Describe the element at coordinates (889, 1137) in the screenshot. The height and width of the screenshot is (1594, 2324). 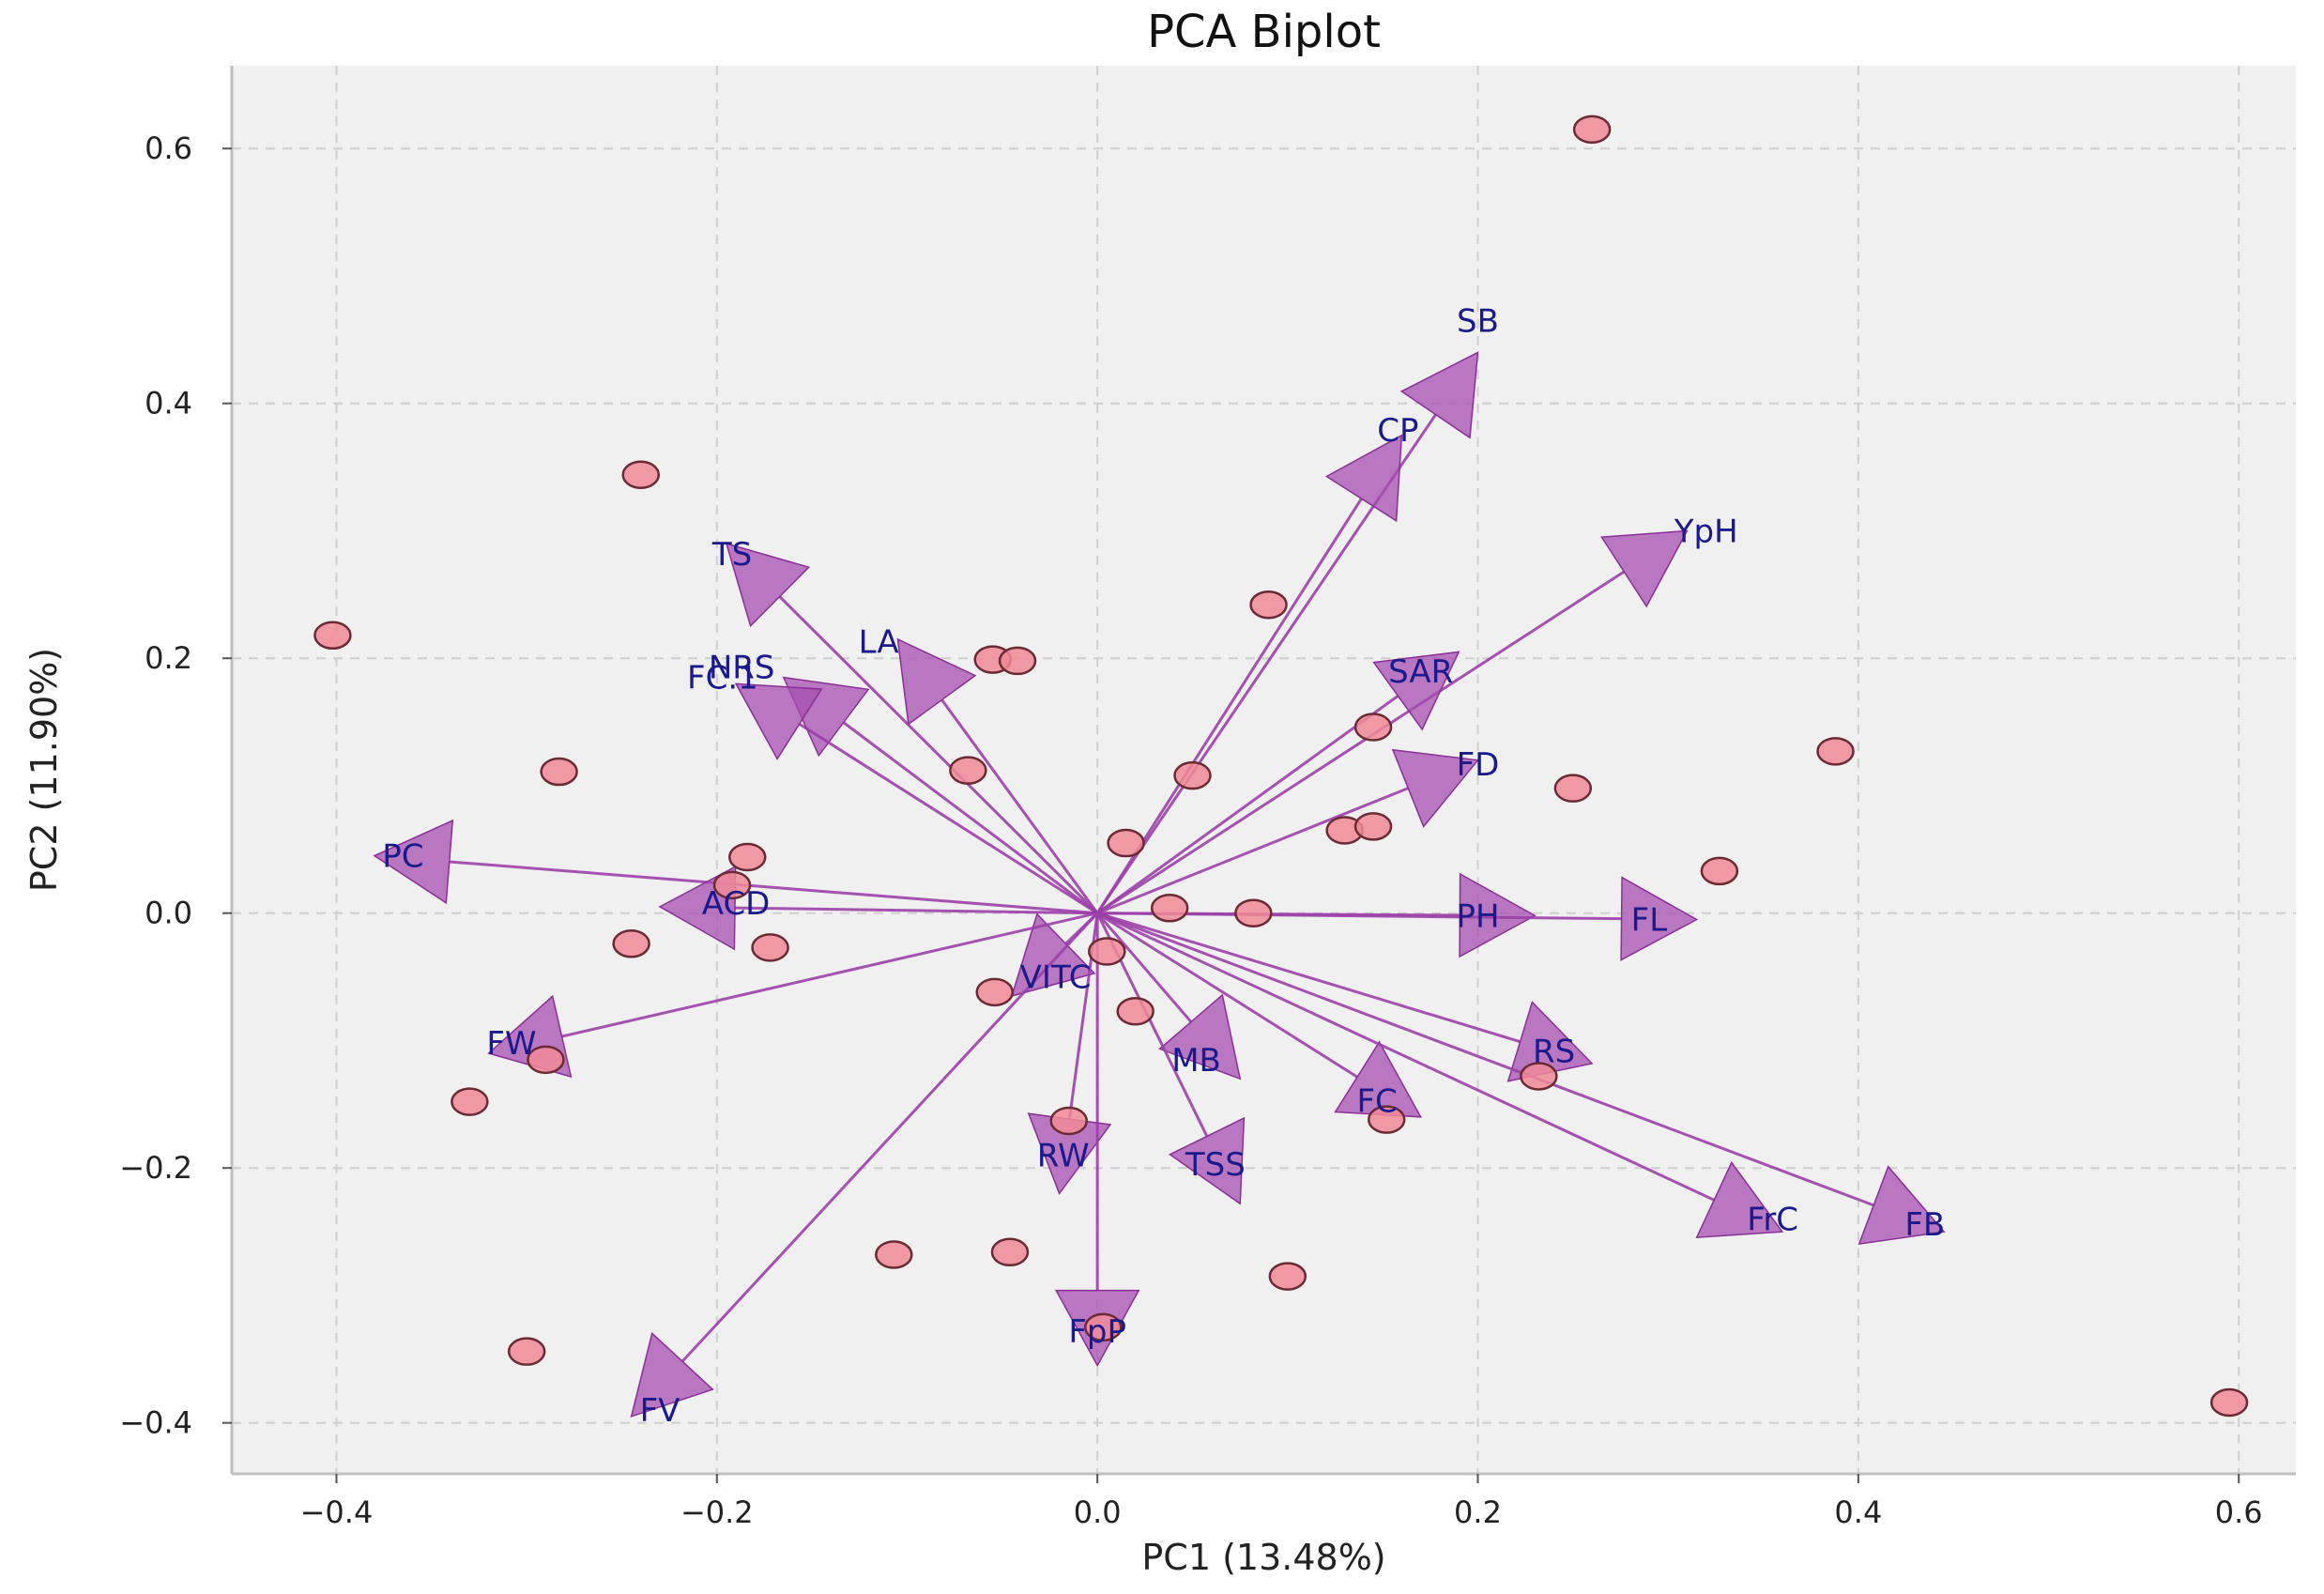
I see `loading-arrow-fv` at that location.